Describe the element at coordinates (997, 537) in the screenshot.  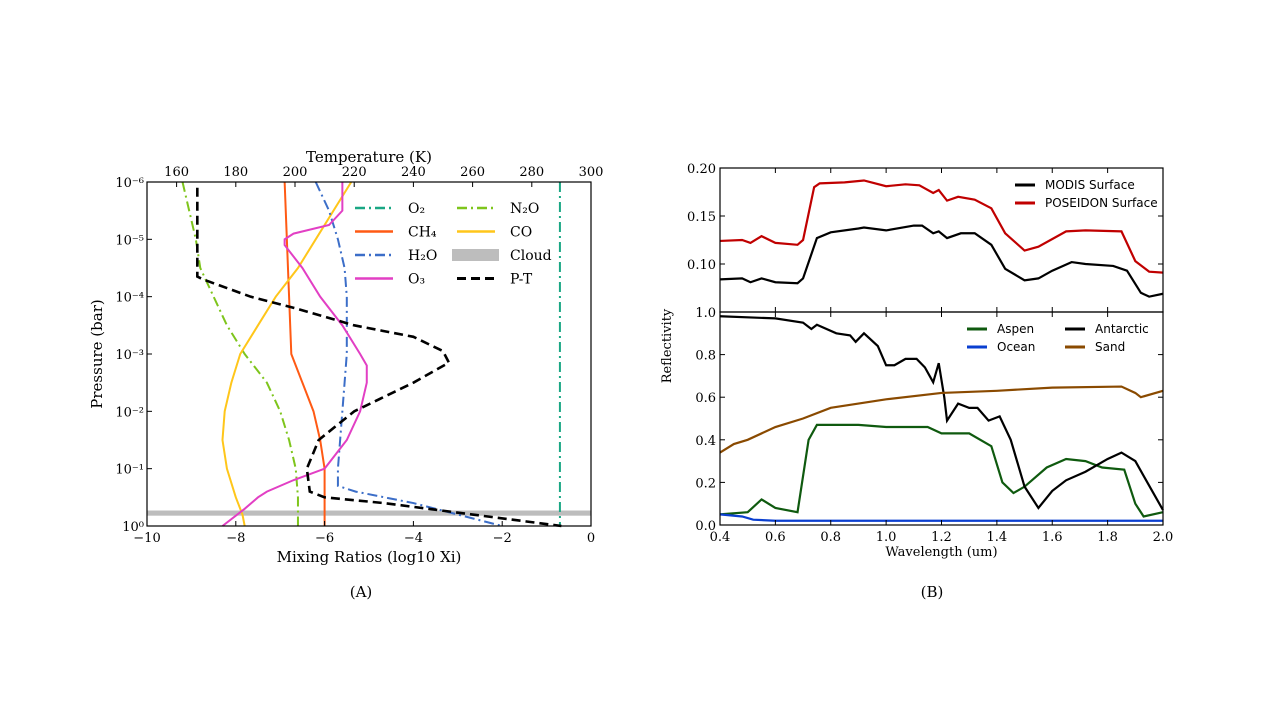
I see `x-tick-label: 1.4` at that location.